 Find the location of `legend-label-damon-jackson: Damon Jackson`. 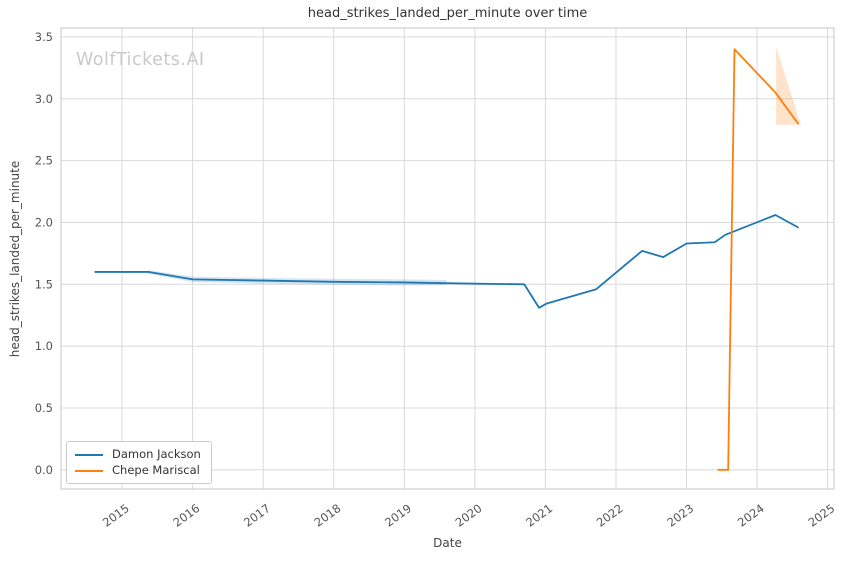

legend-label-damon-jackson: Damon Jackson is located at coordinates (156, 454).